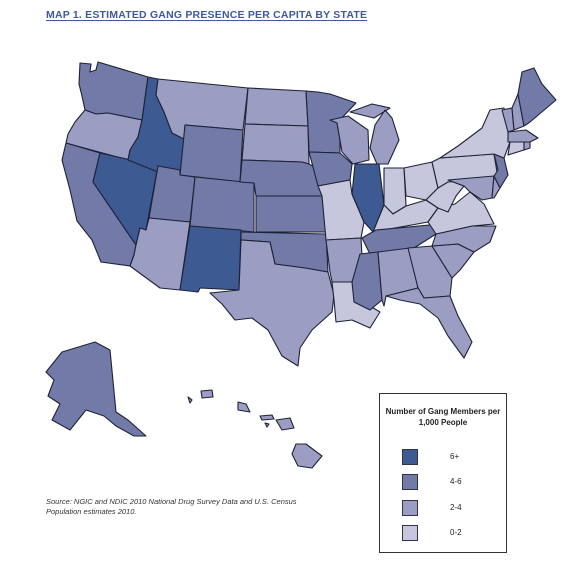  I want to click on legend-label: 4-6, so click(456, 481).